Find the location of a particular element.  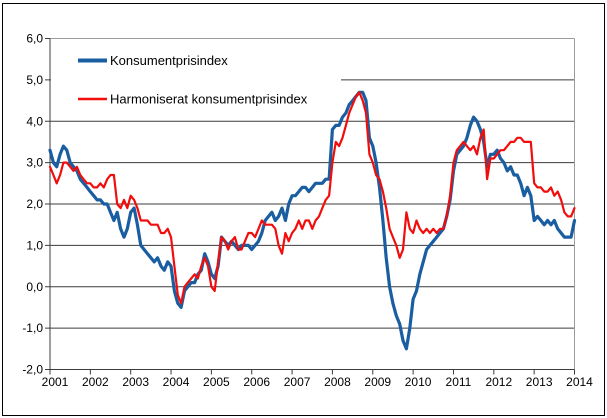

x-tick-label: 2004 is located at coordinates (176, 382).